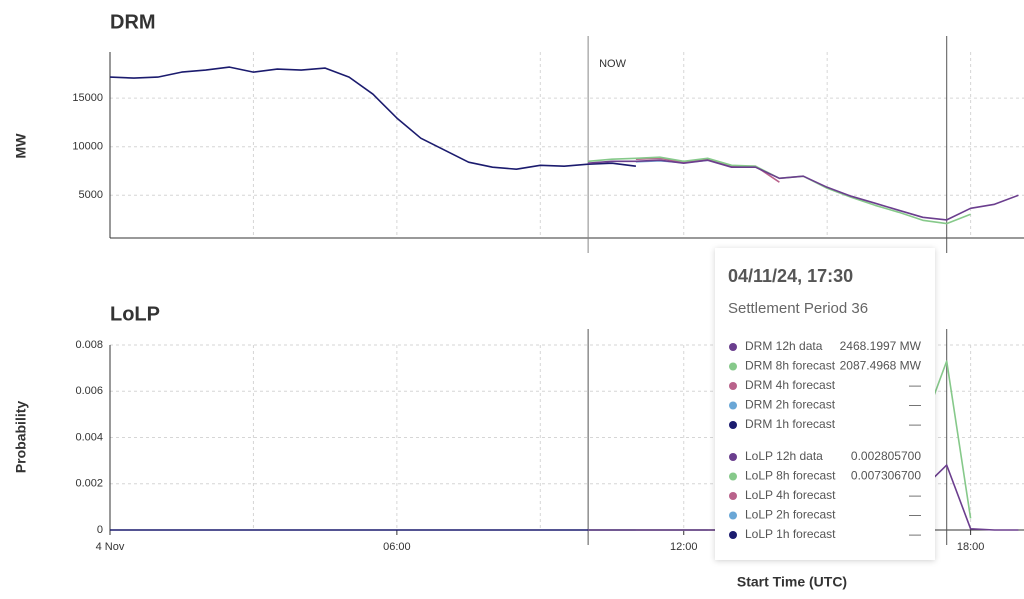 The image size is (1024, 599). What do you see at coordinates (87, 147) in the screenshot?
I see `y-tick-label: 10000` at bounding box center [87, 147].